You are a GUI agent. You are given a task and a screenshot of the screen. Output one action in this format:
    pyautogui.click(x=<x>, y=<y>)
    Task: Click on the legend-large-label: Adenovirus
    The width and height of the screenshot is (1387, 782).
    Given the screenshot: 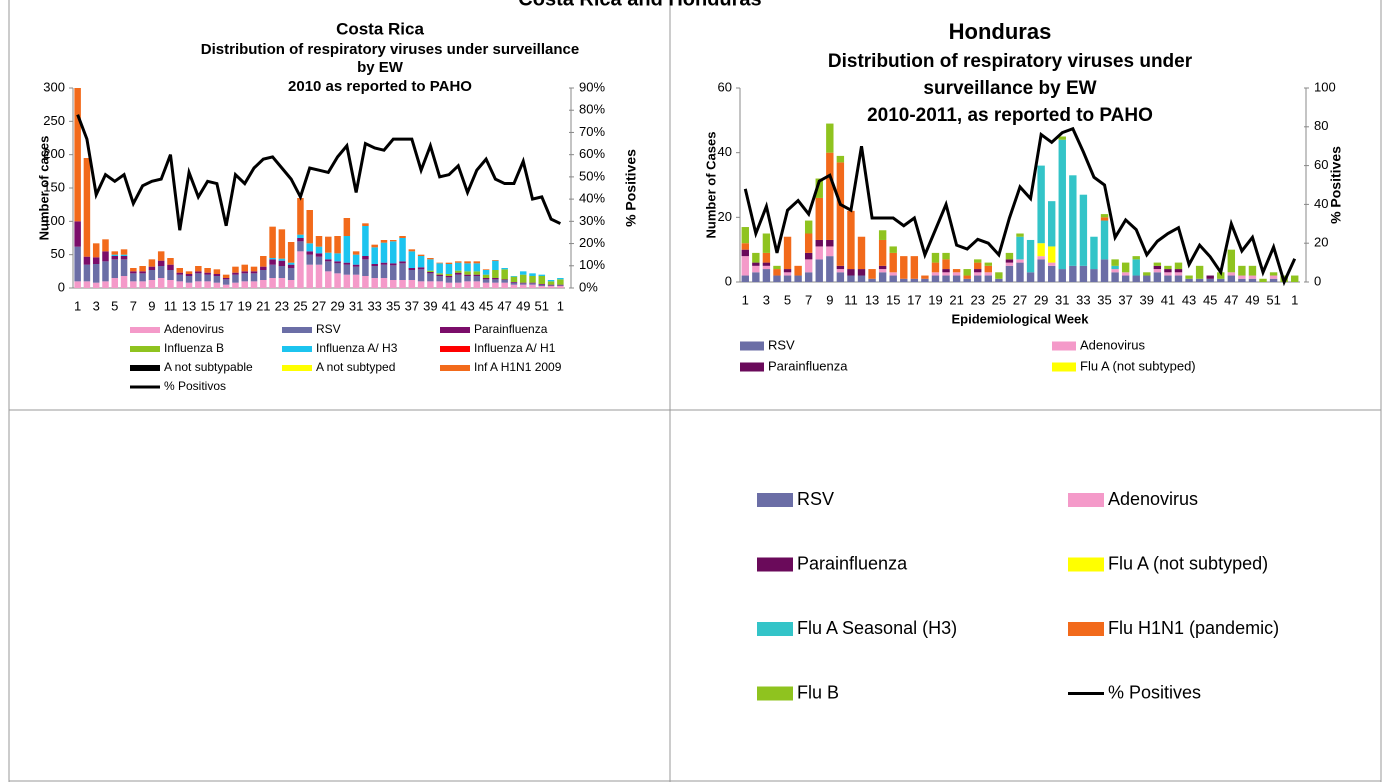 What is the action you would take?
    pyautogui.click(x=1153, y=499)
    